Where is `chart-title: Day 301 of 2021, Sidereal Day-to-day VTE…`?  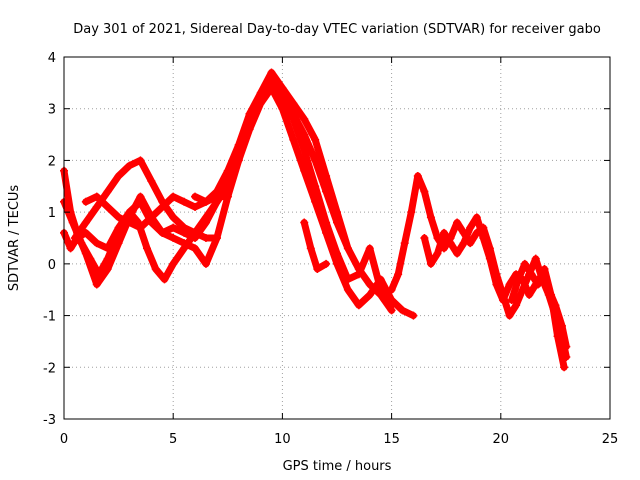 chart-title: Day 301 of 2021, Sidereal Day-to-day VTE… is located at coordinates (337, 29).